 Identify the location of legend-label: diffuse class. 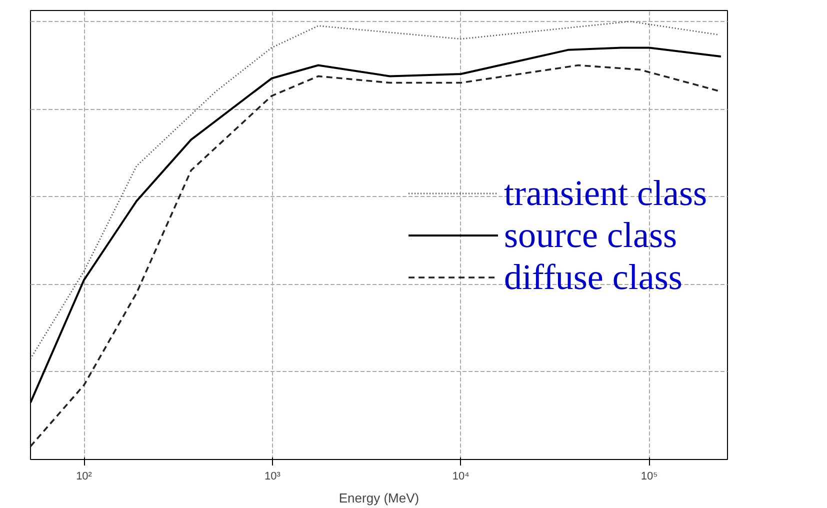
(593, 277).